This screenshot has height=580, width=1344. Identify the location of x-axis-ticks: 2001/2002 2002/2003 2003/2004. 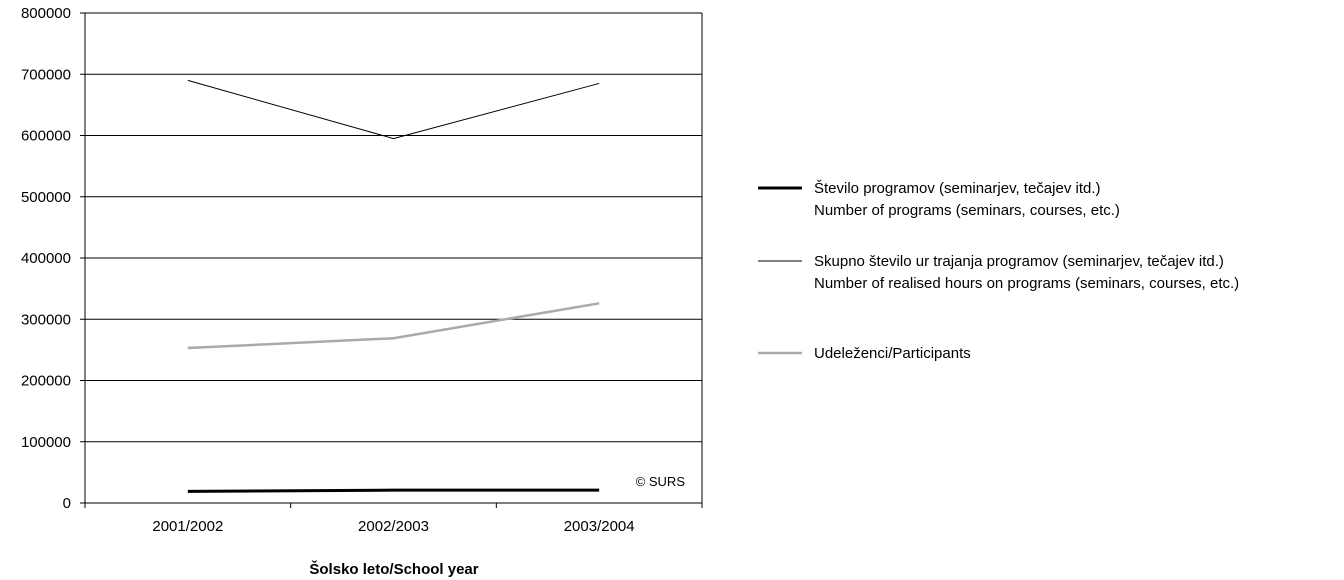
(393, 519).